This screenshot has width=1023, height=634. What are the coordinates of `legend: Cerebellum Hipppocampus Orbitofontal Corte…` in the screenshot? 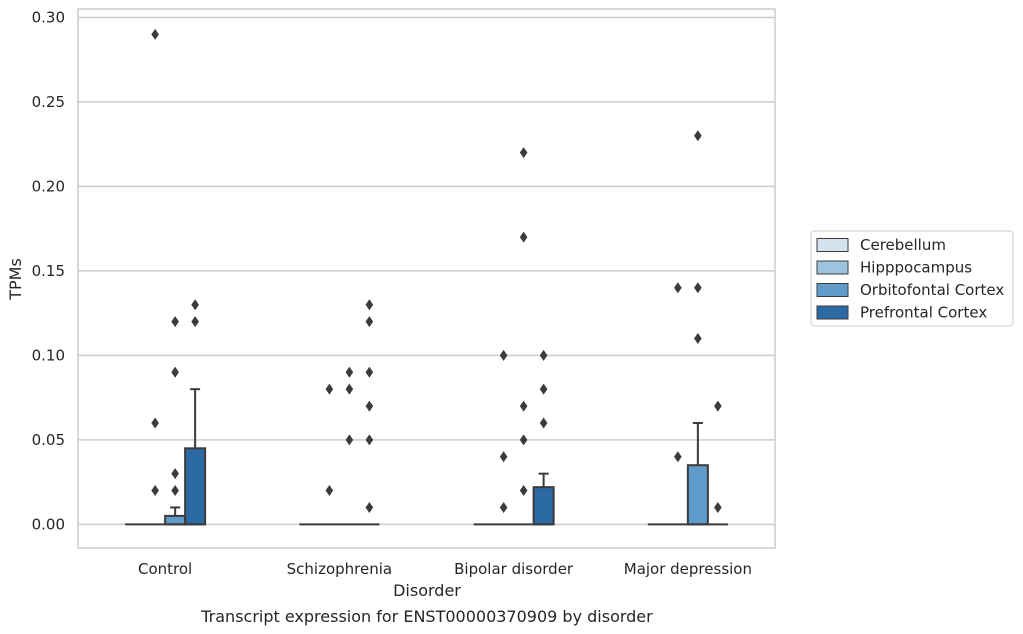 It's located at (912, 278).